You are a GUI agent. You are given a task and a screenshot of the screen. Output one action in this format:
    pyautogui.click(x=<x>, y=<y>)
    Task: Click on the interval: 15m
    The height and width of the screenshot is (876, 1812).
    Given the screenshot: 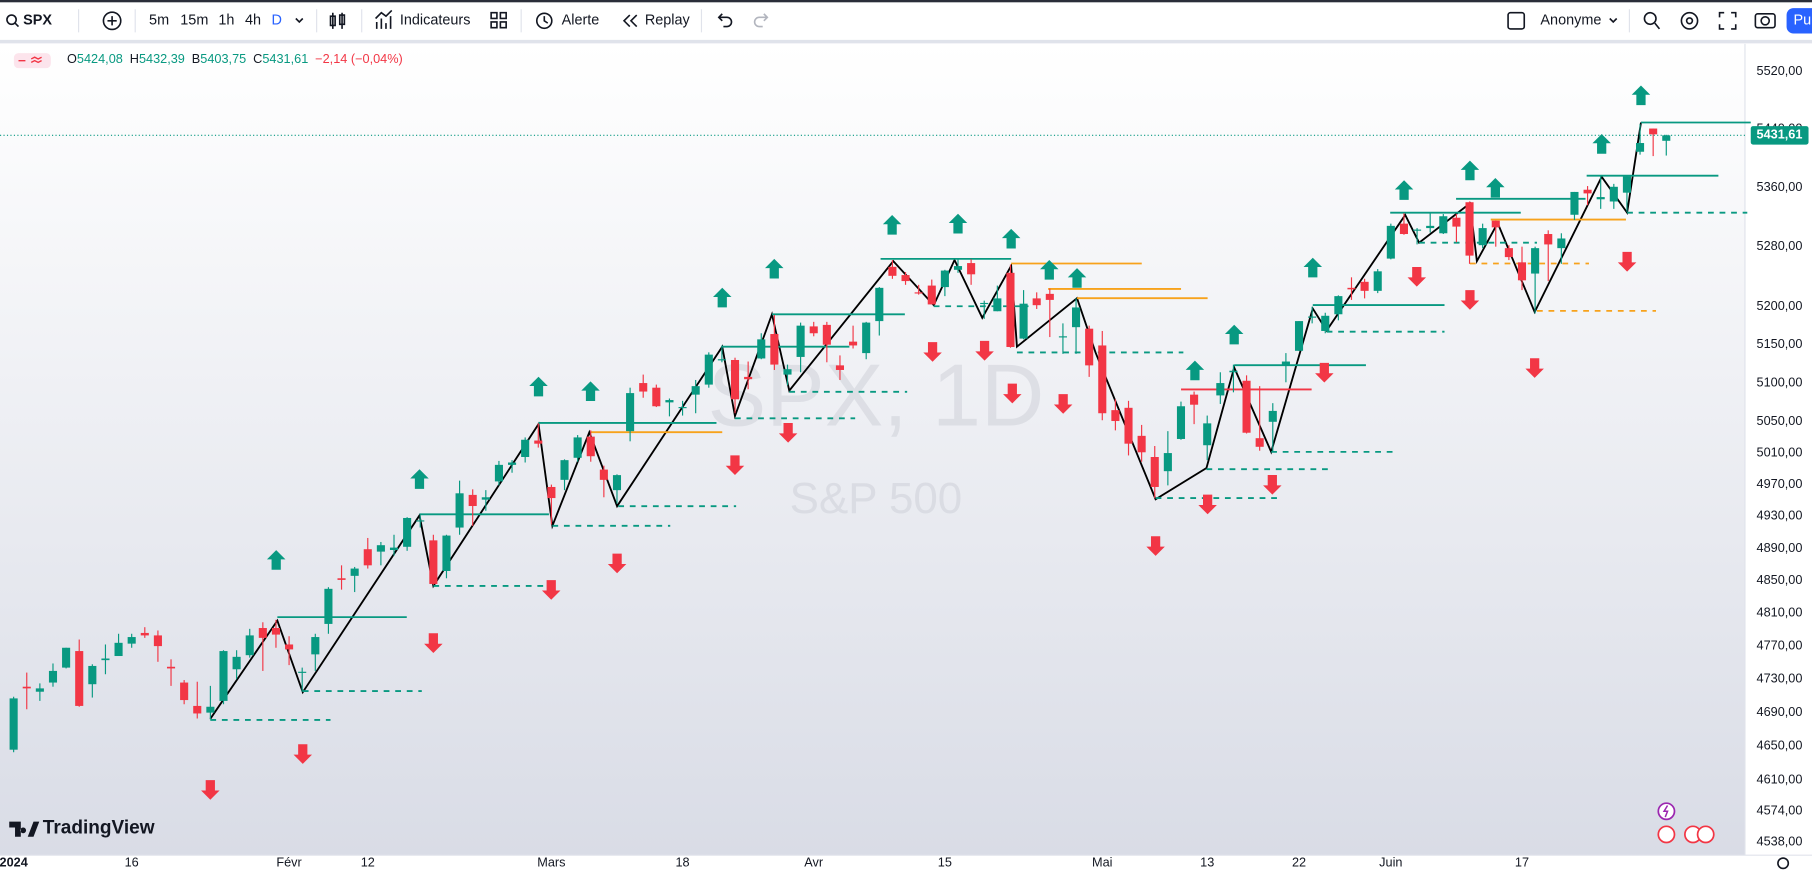 What is the action you would take?
    pyautogui.click(x=194, y=21)
    